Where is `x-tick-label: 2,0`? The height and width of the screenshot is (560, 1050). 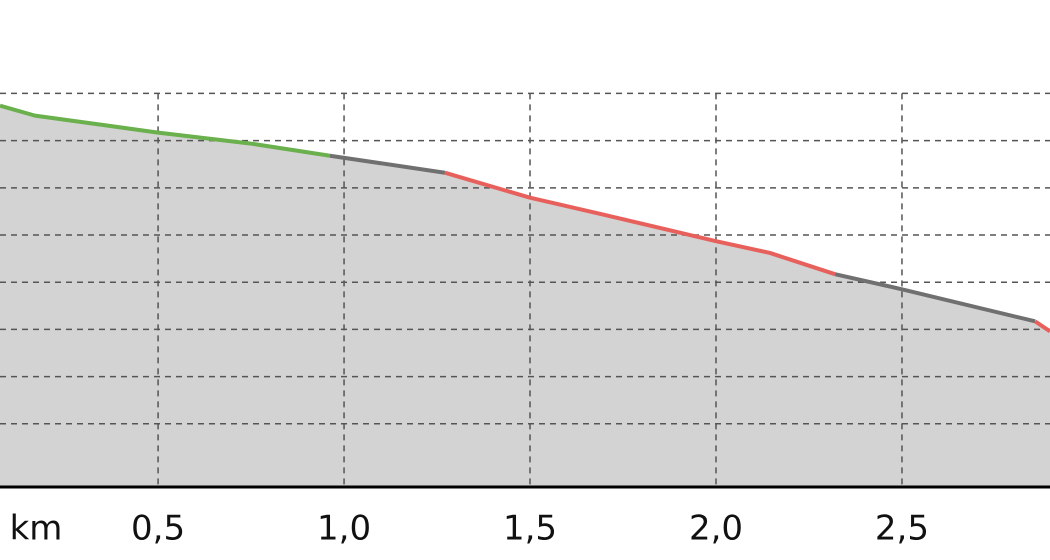
x-tick-label: 2,0 is located at coordinates (716, 529).